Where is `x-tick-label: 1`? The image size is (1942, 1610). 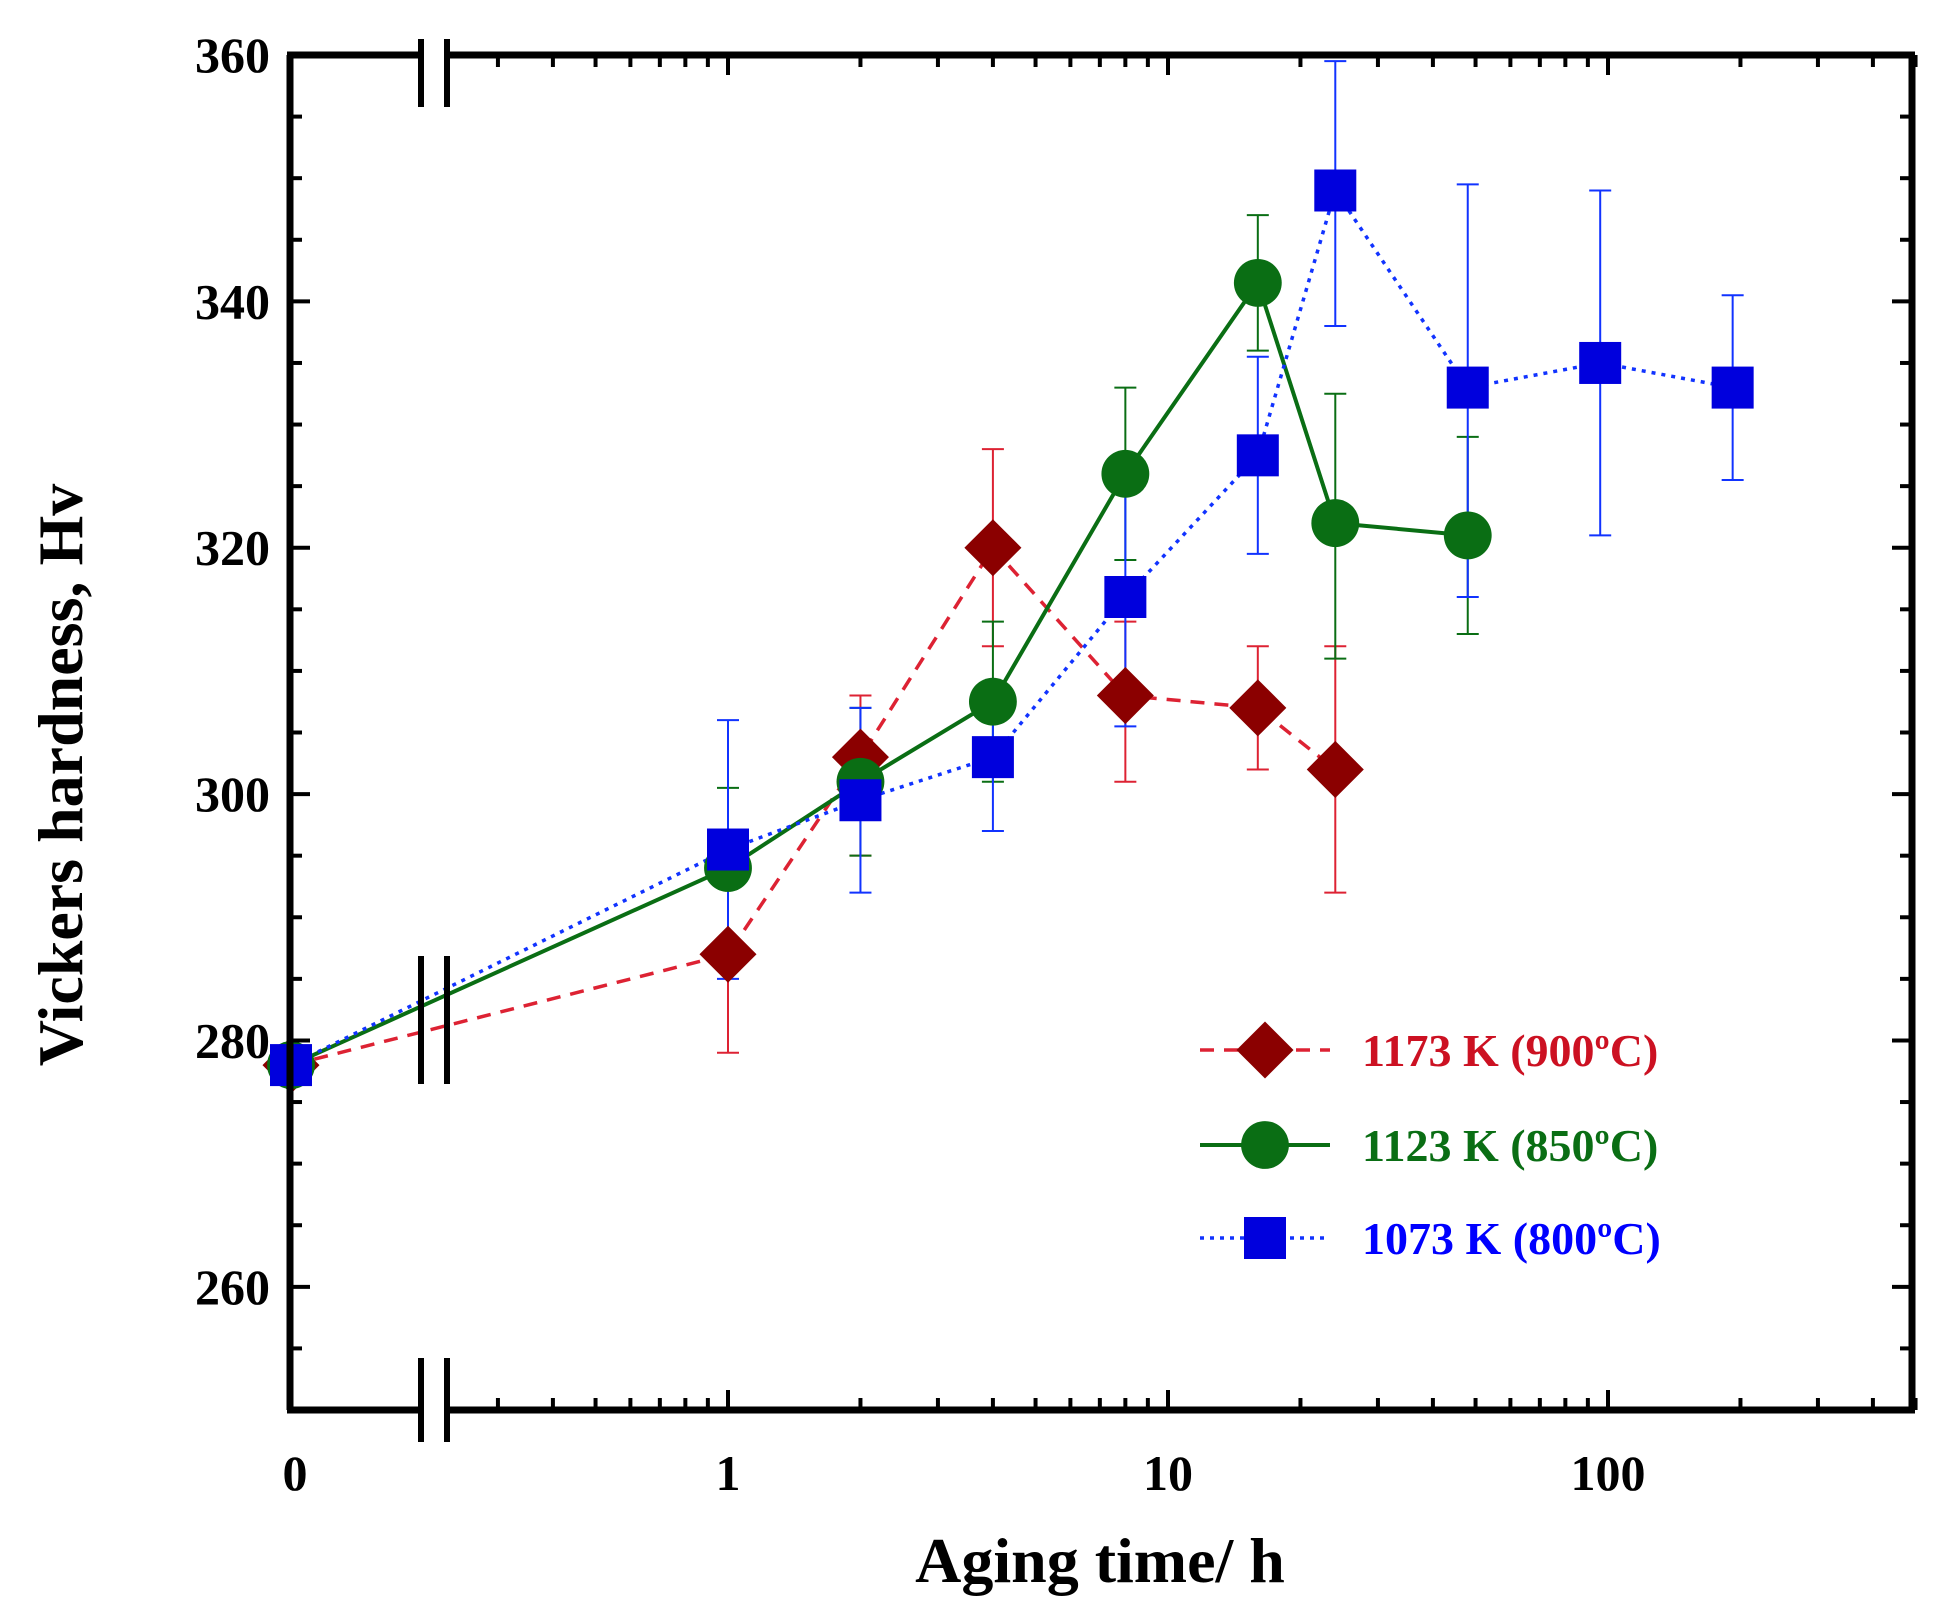
x-tick-label: 1 is located at coordinates (728, 1473).